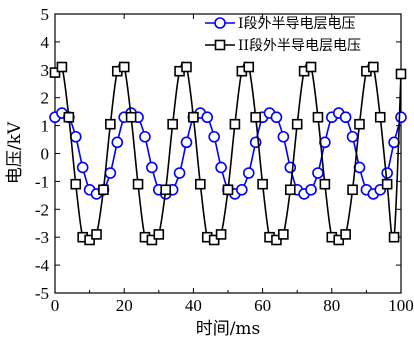 The width and height of the screenshot is (414, 339). I want to click on y-tick-label: 5, so click(45, 14).